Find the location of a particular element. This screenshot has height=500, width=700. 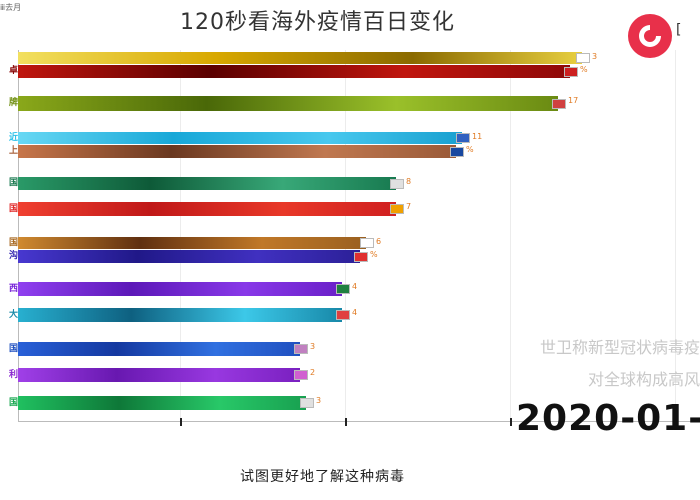

country-label: 卓 is located at coordinates (13, 71).